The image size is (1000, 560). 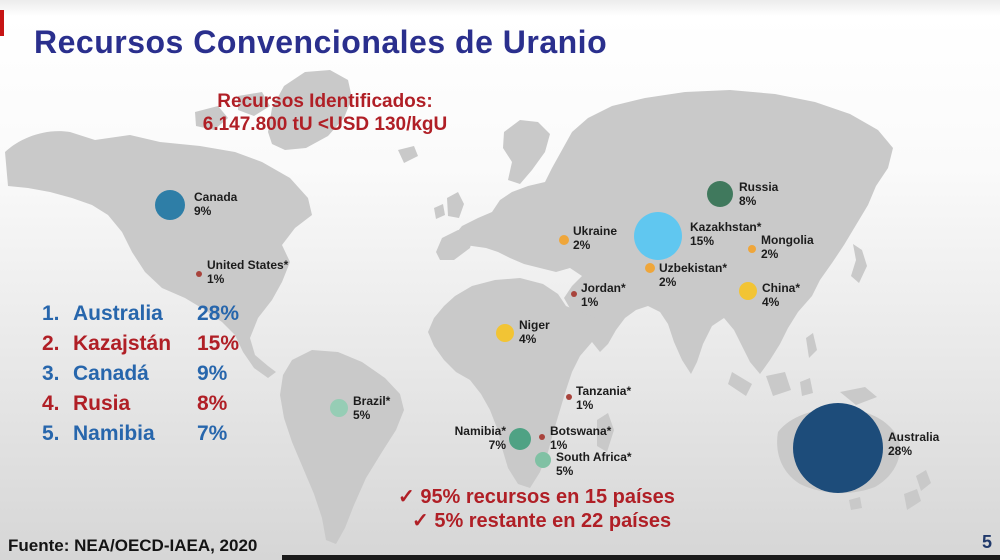 I want to click on label-kazakhstan: Kazakhstan* 15%, so click(x=725, y=234).